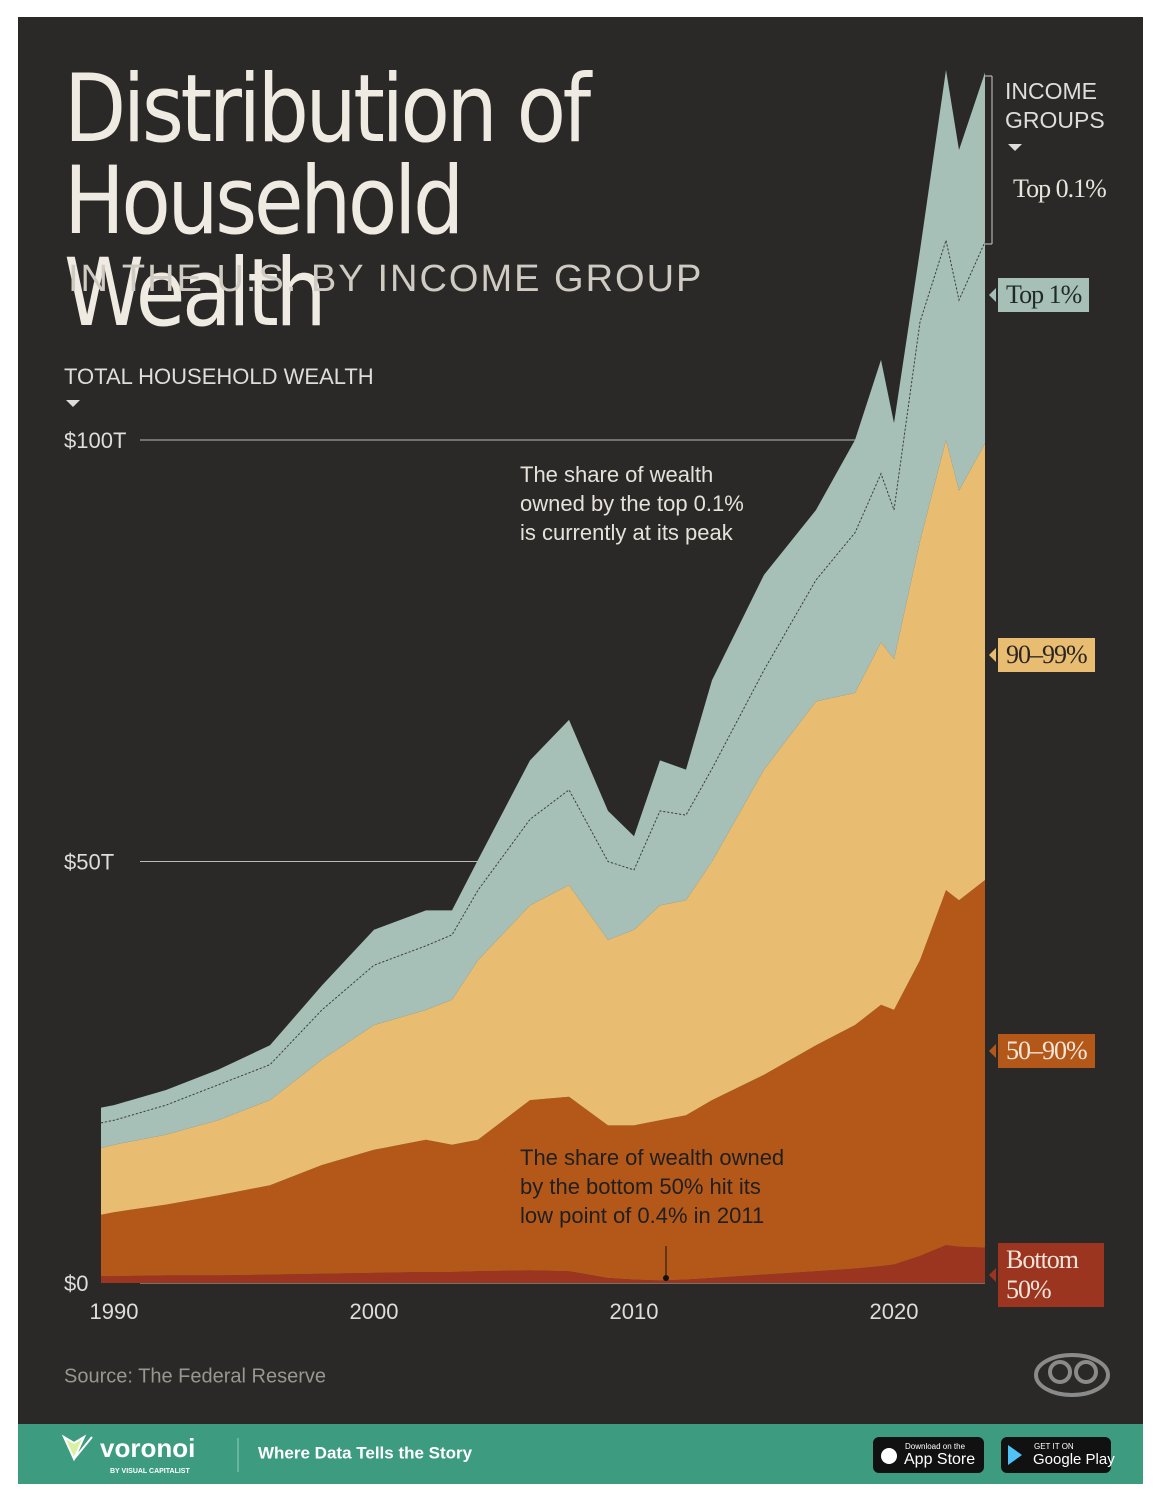 This screenshot has width=1160, height=1502. Describe the element at coordinates (1015, 1455) in the screenshot. I see `play-icon` at that location.